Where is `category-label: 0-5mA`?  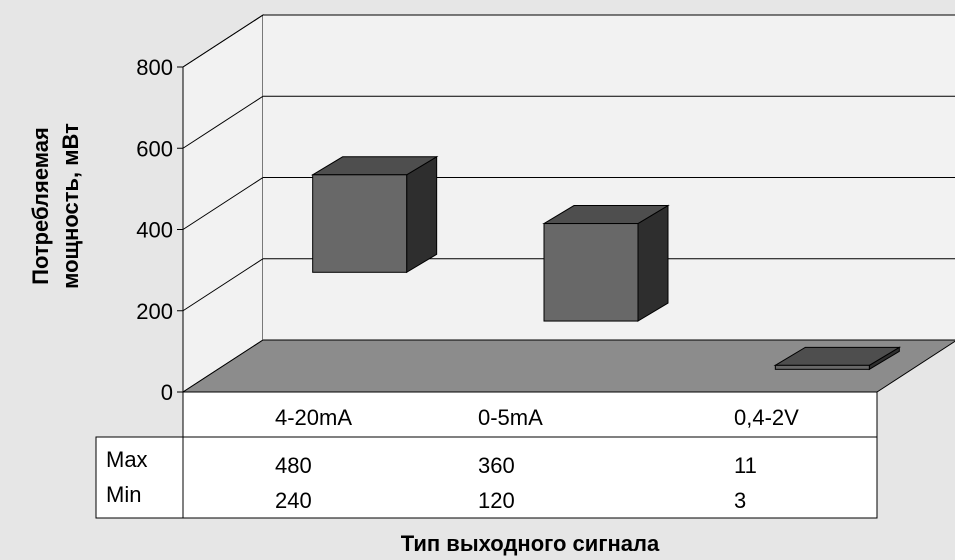
category-label: 0-5mA is located at coordinates (510, 417).